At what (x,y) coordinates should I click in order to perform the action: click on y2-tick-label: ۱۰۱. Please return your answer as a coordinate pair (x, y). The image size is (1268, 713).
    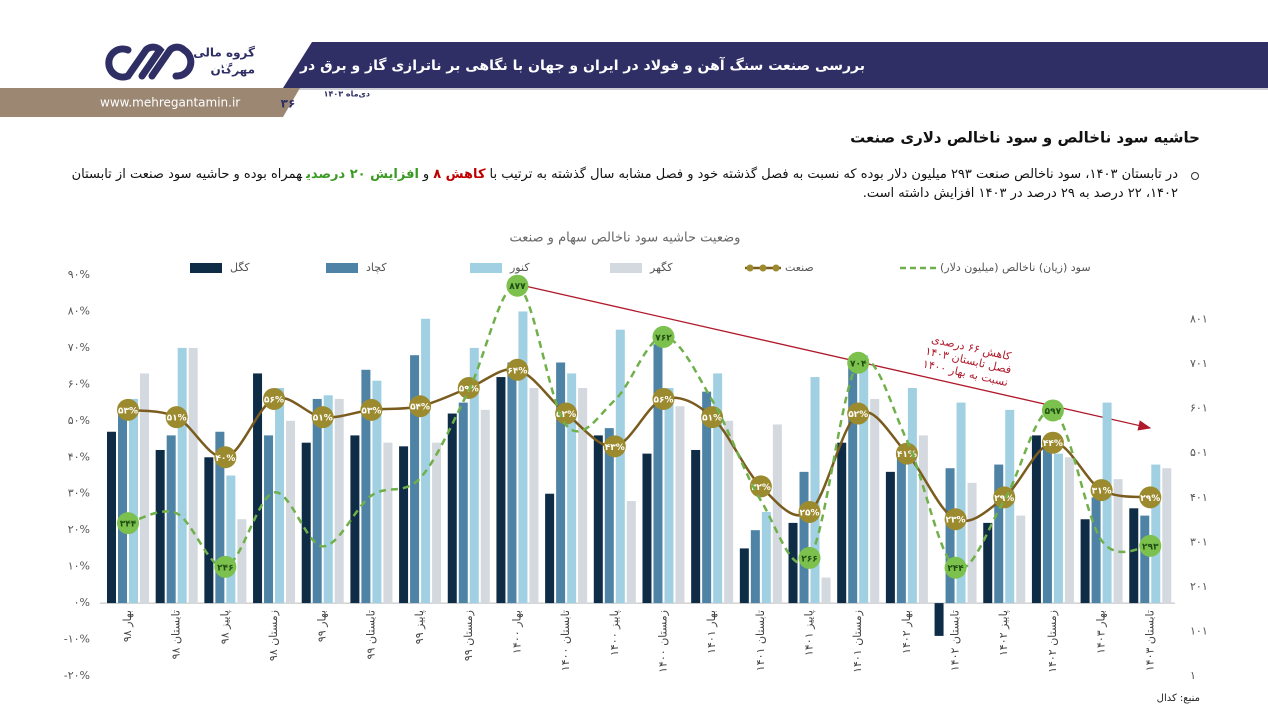
    Looking at the image, I should click on (1199, 630).